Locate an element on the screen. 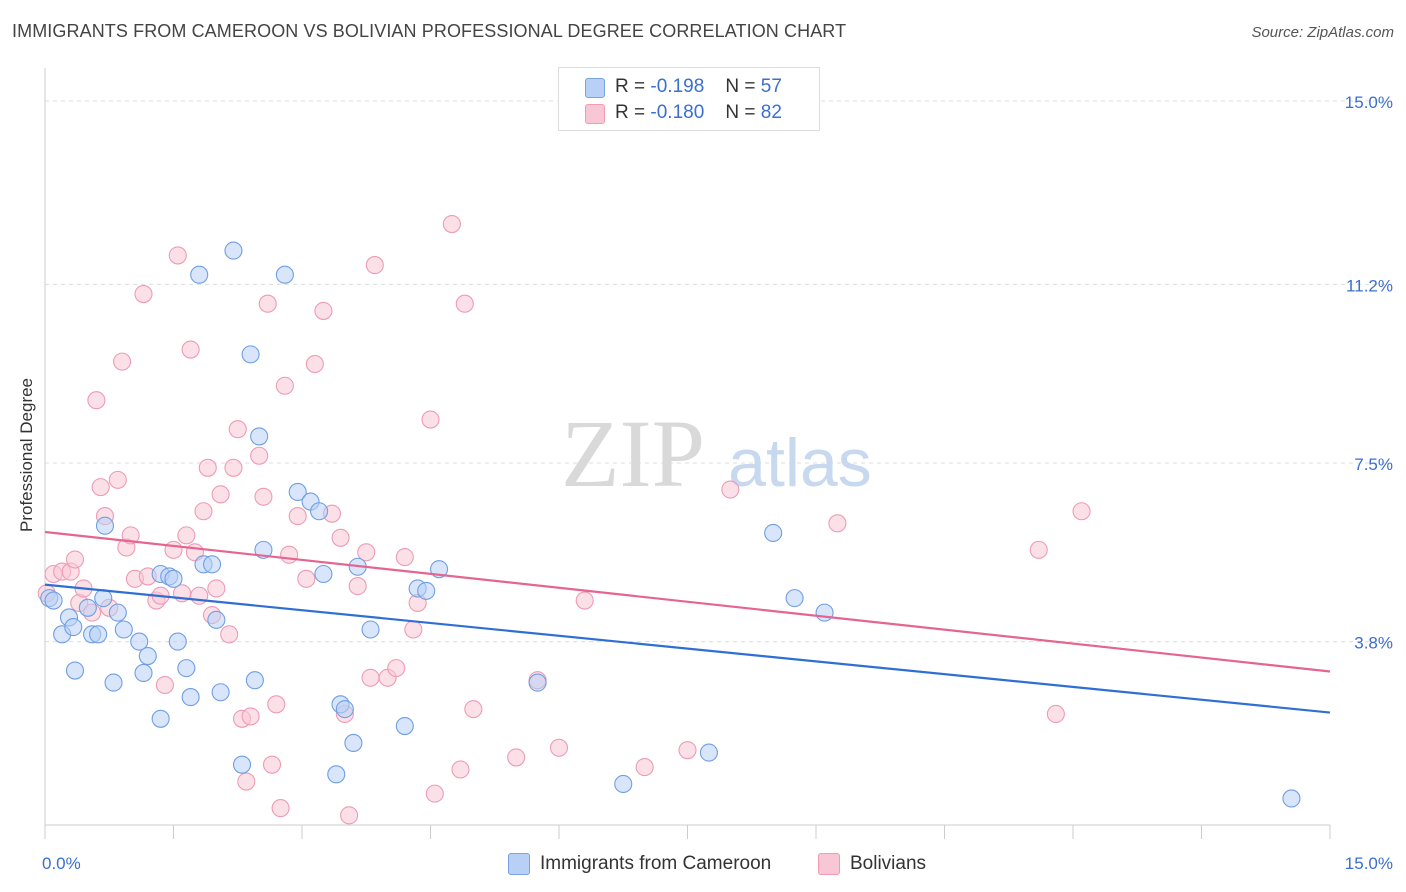 The width and height of the screenshot is (1406, 892). bolivians-stats: R = -0.180 N = 82 is located at coordinates (698, 113).